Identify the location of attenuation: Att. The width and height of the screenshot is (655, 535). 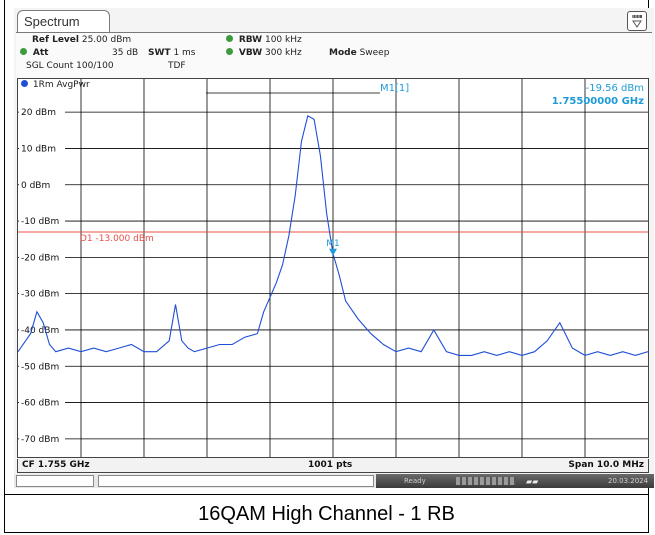
(34, 53).